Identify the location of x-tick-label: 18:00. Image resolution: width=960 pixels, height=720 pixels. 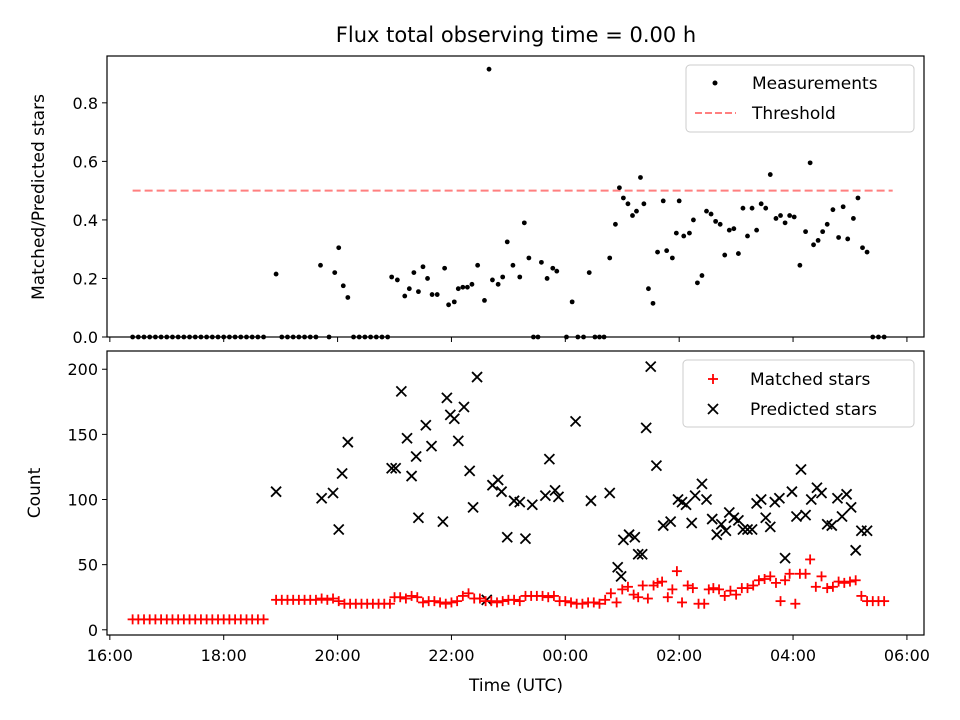
(224, 655).